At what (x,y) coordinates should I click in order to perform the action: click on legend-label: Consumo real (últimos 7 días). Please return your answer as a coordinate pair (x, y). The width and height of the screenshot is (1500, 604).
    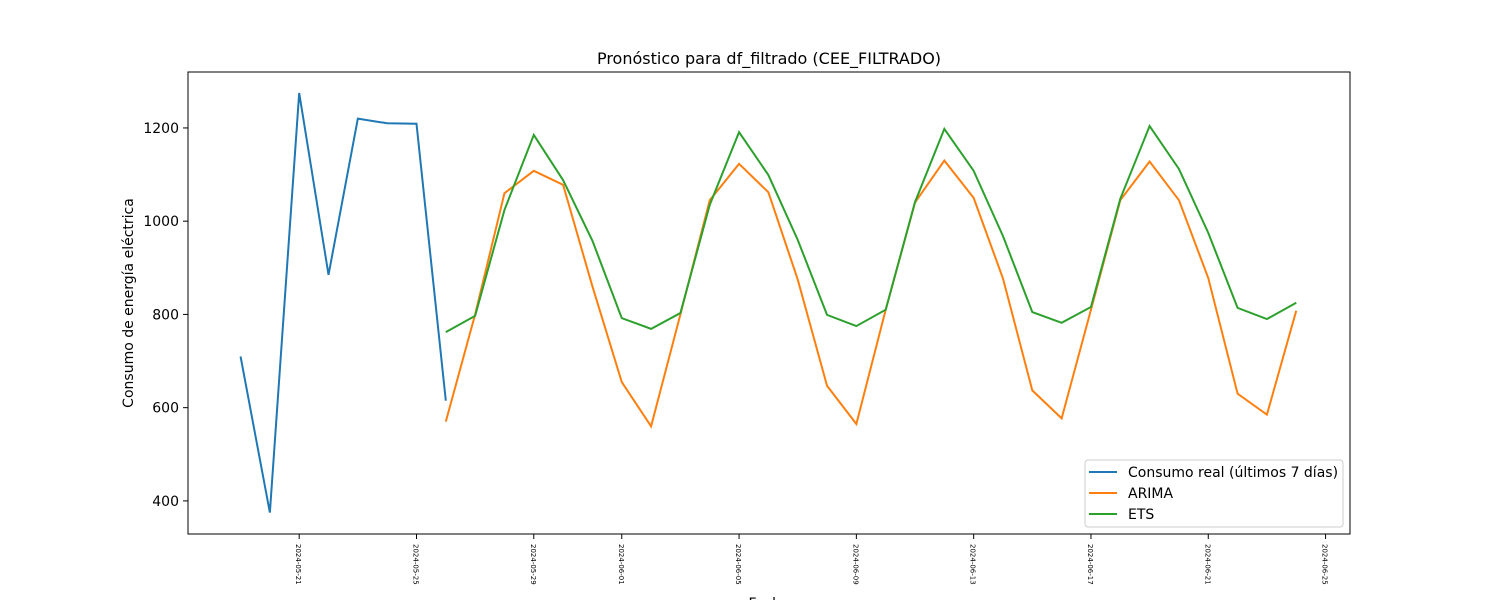
    Looking at the image, I should click on (1233, 473).